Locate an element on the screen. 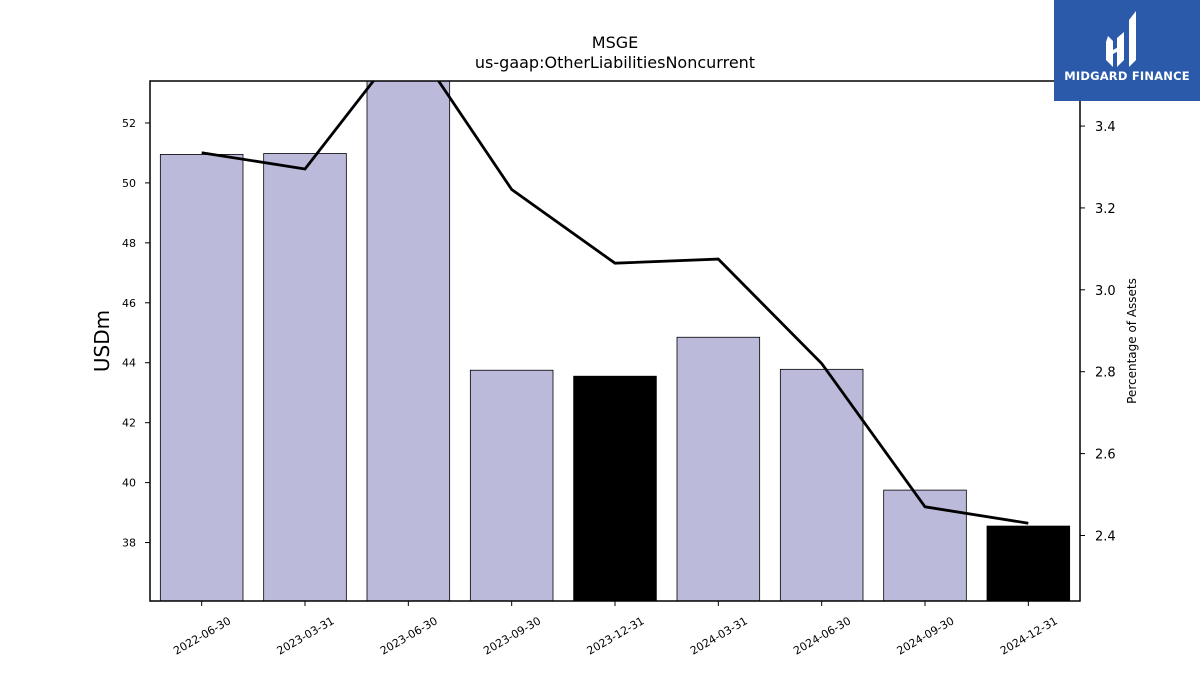  y2-tick-label: 2.6 is located at coordinates (1105, 455).